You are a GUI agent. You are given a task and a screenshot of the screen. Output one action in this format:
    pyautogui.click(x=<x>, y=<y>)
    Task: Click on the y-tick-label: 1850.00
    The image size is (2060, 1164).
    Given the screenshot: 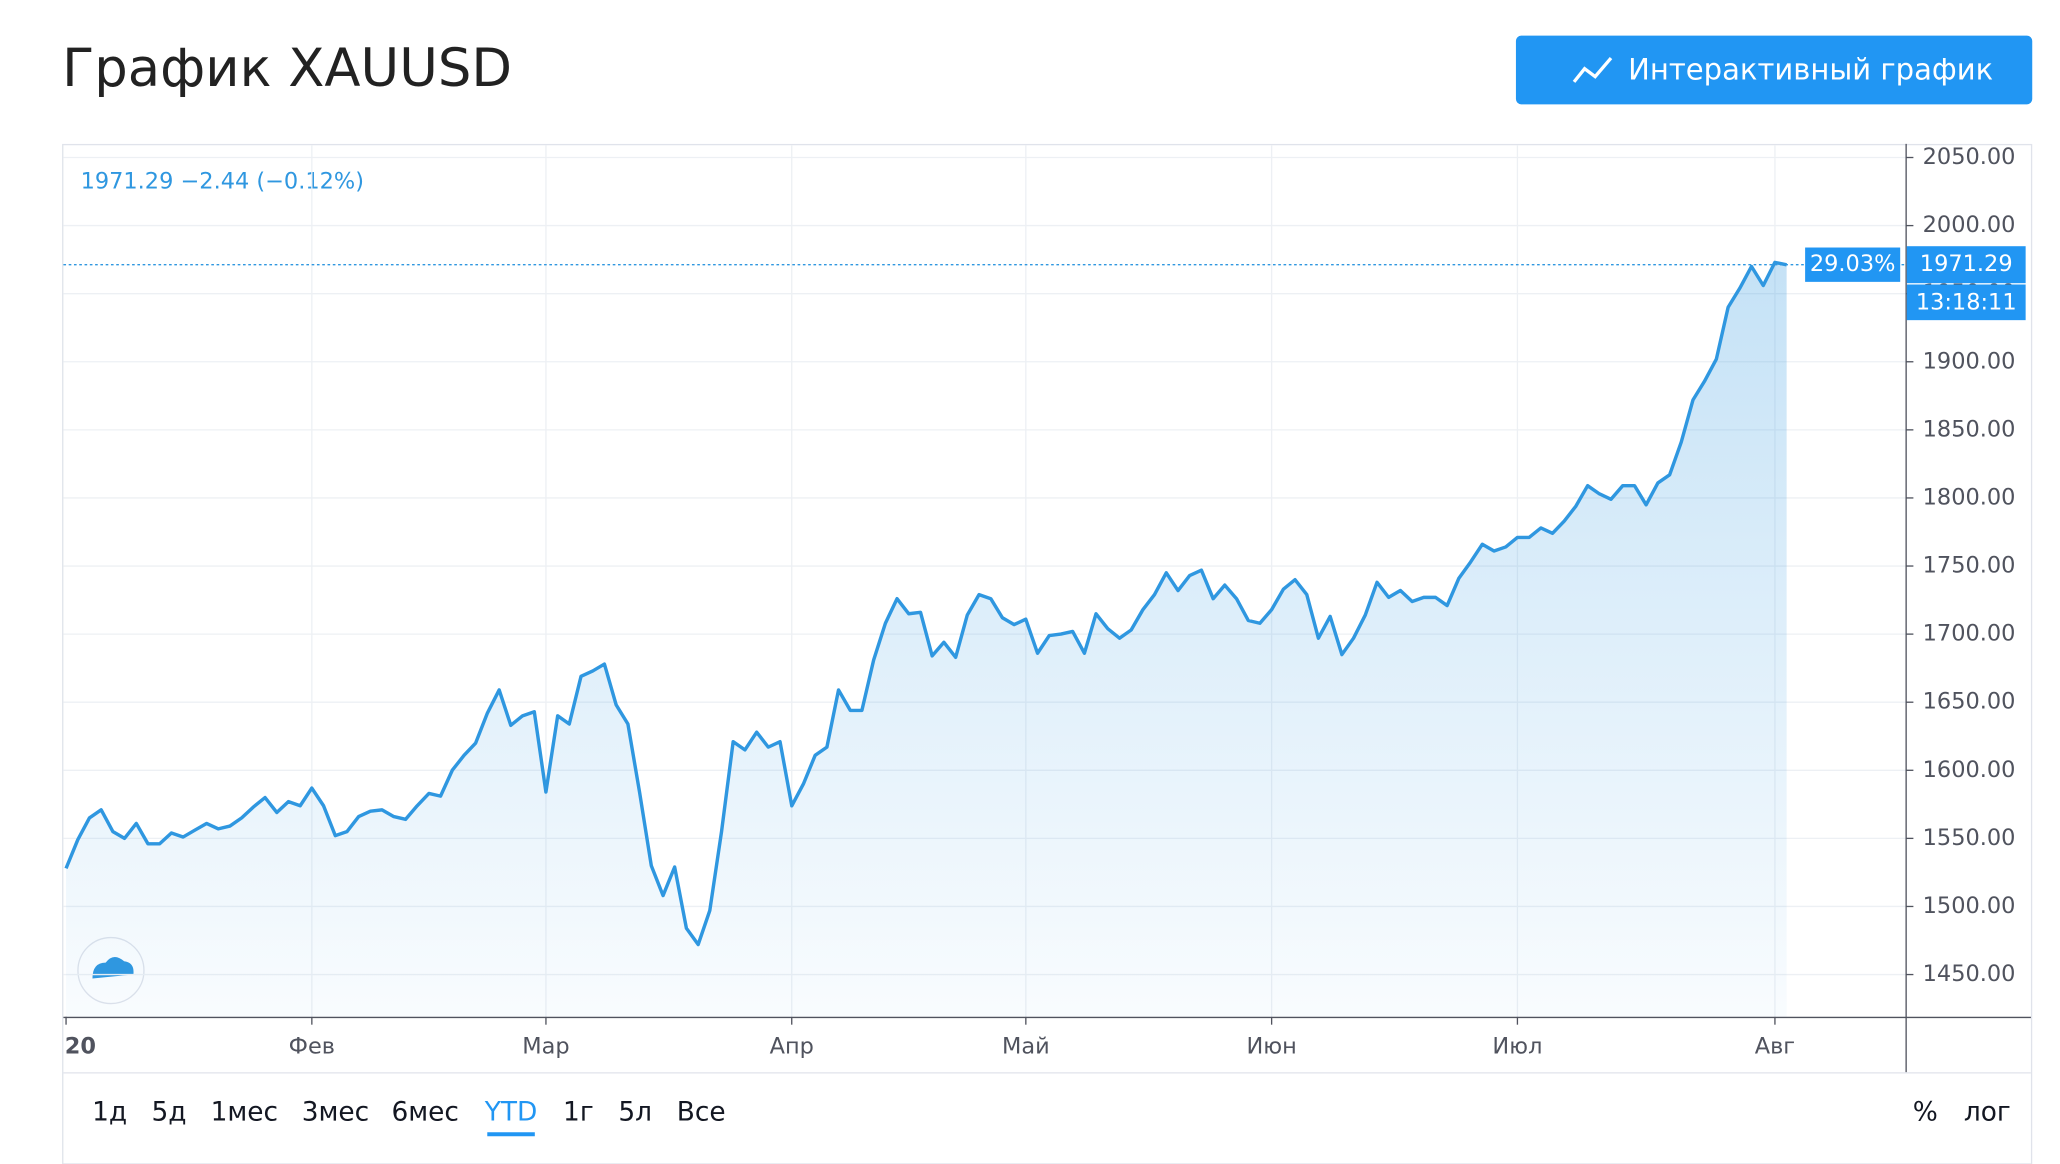 What is the action you would take?
    pyautogui.click(x=1969, y=429)
    